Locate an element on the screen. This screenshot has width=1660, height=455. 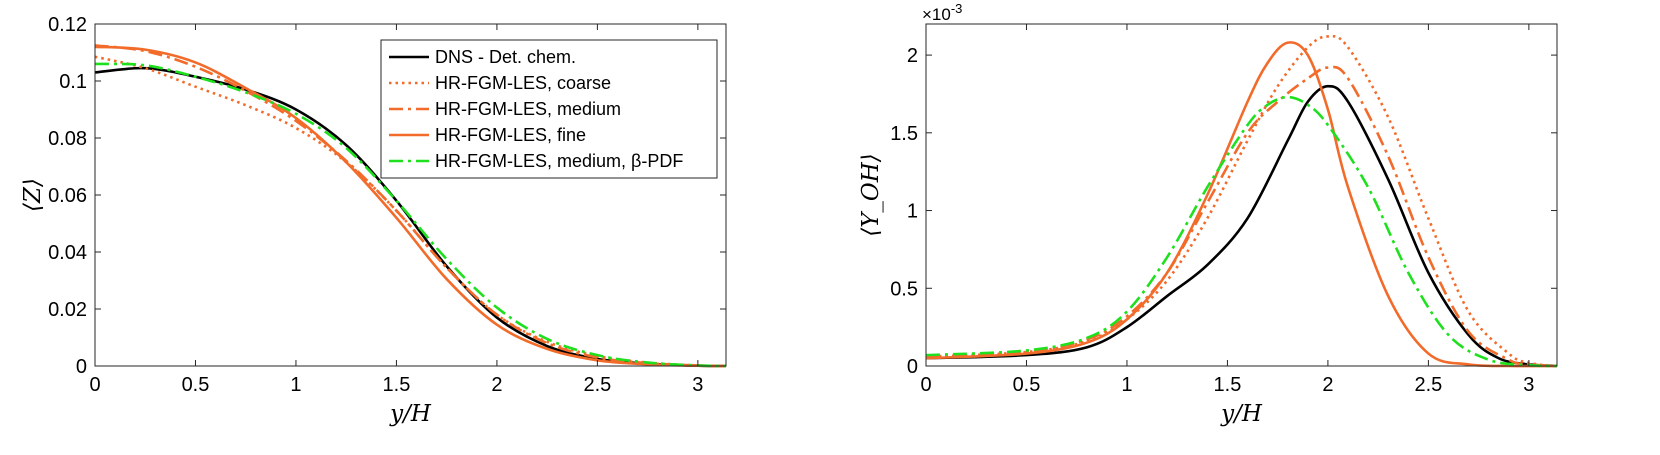
left-y-tick-label: 0.1 is located at coordinates (73, 82).